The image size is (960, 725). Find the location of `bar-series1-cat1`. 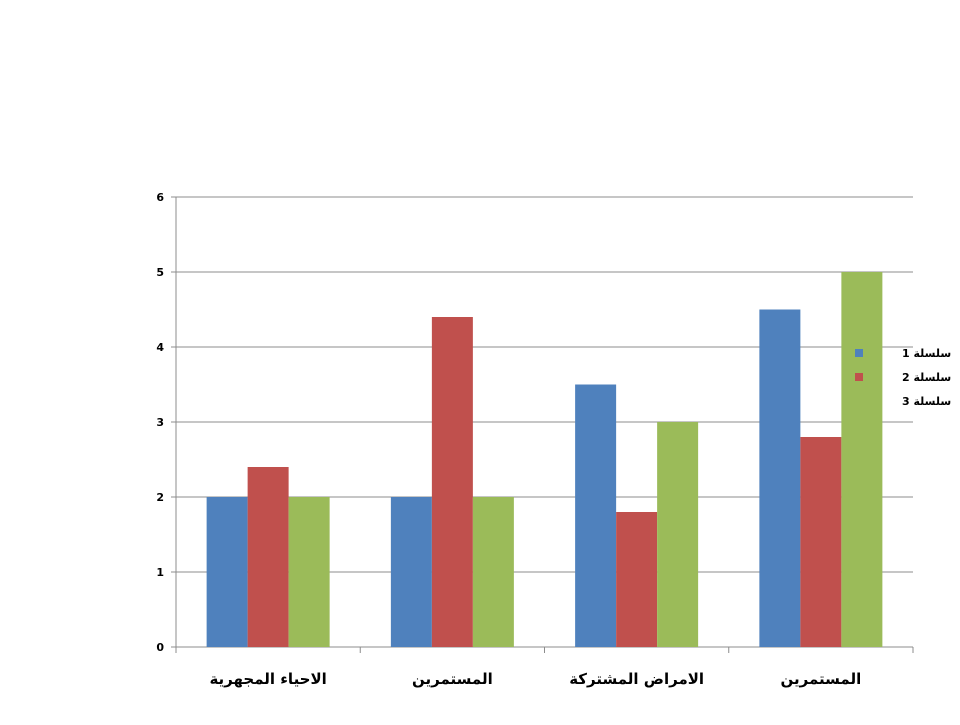

bar-series1-cat1 is located at coordinates (227, 572).